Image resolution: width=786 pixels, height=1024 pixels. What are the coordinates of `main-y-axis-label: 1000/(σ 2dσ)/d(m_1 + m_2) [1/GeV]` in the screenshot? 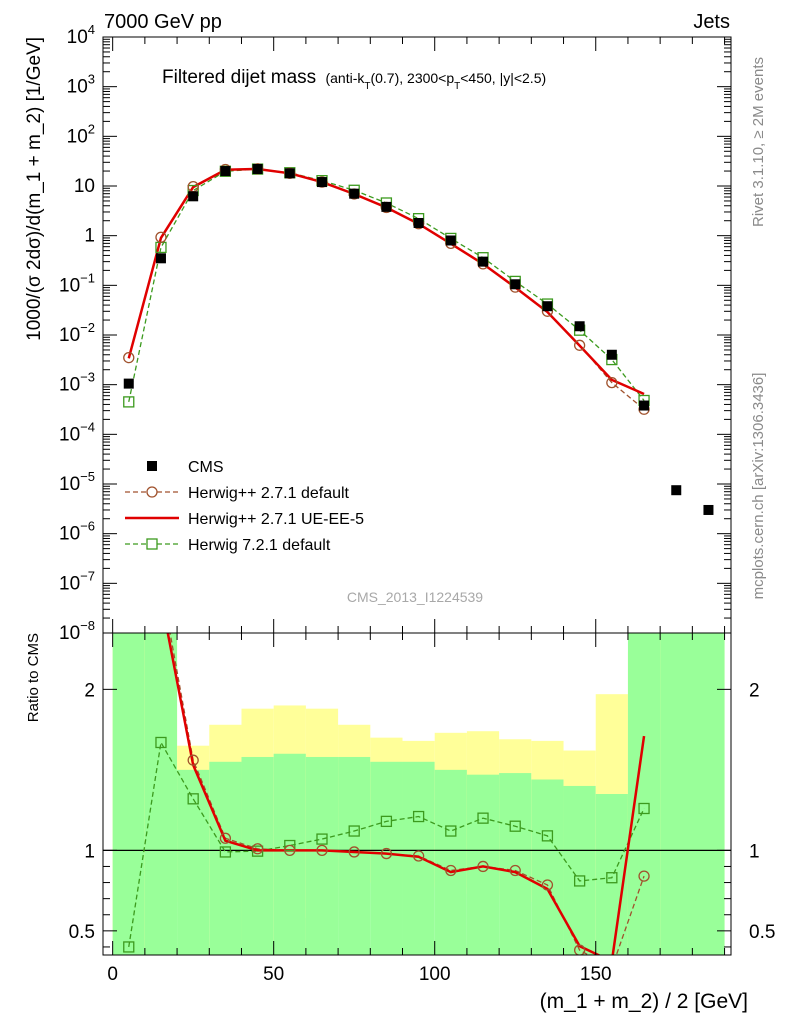 It's located at (34, 189).